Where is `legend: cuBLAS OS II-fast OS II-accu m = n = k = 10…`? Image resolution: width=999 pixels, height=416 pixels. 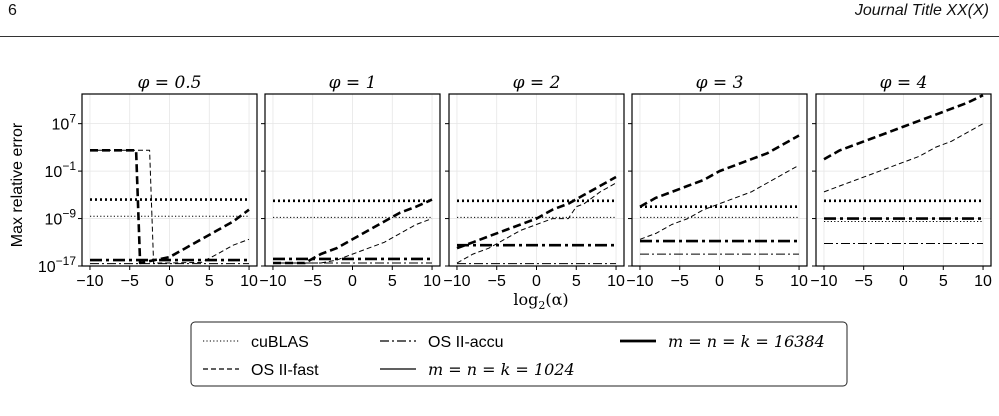 legend: cuBLAS OS II-fast OS II-accu m = n = k = 10… is located at coordinates (519, 354).